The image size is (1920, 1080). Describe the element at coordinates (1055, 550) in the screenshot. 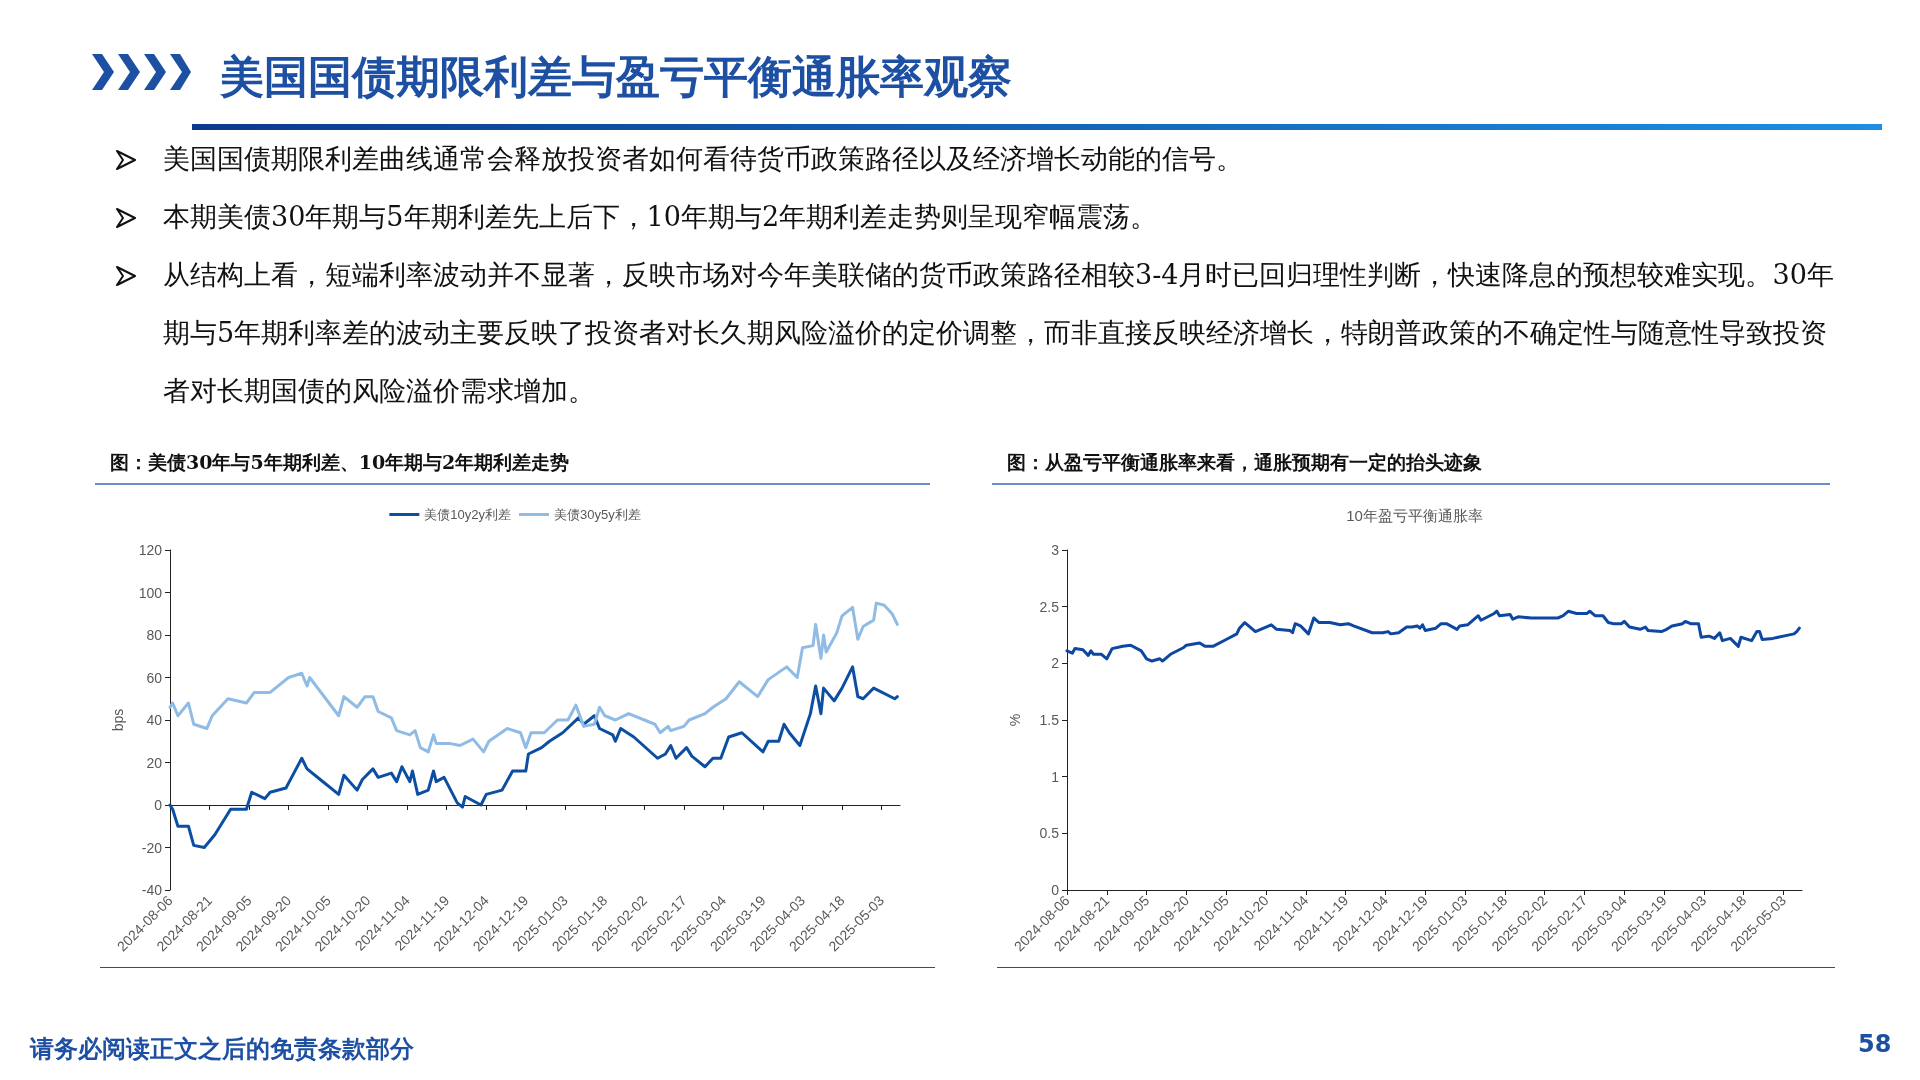

I see `y-tick-label: 3` at that location.